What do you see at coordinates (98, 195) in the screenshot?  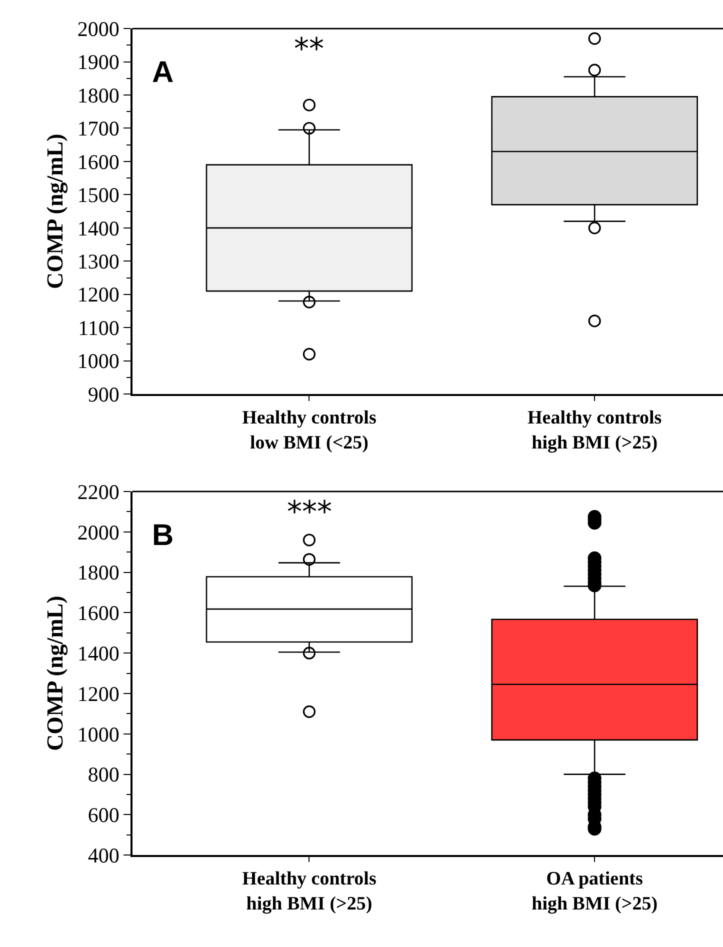 I see `y-tick-label: 1500` at bounding box center [98, 195].